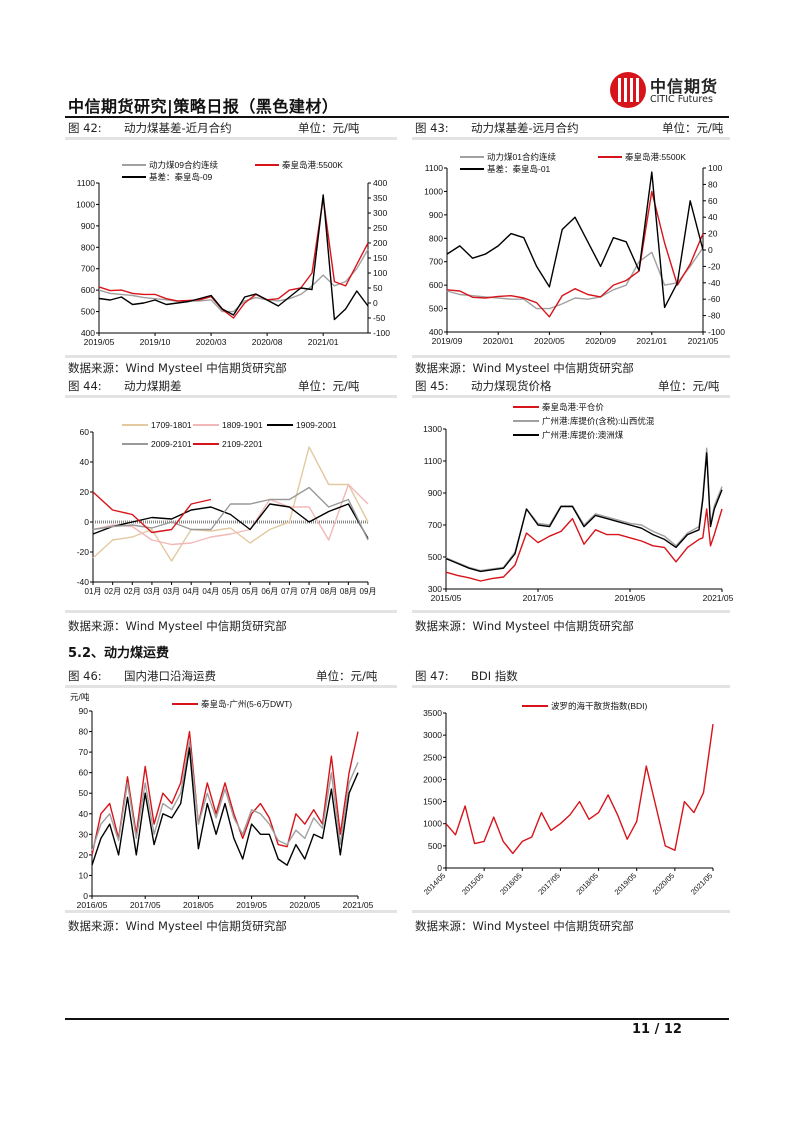 This screenshot has height=1122, width=793. Describe the element at coordinates (267, 342) in the screenshot. I see `x-tick-label: 2020/08` at that location.